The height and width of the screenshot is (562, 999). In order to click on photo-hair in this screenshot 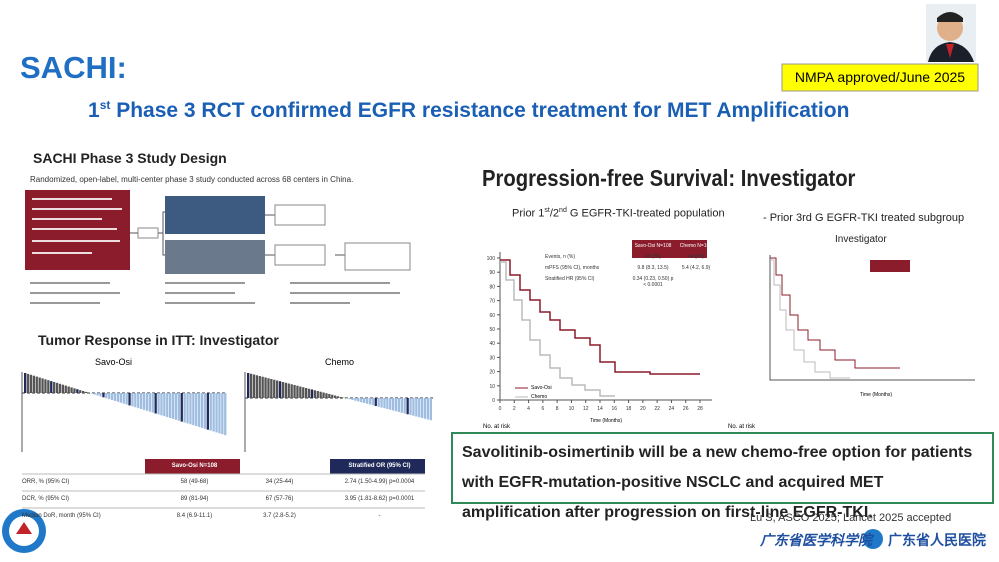, I will do `click(950, 17)`.